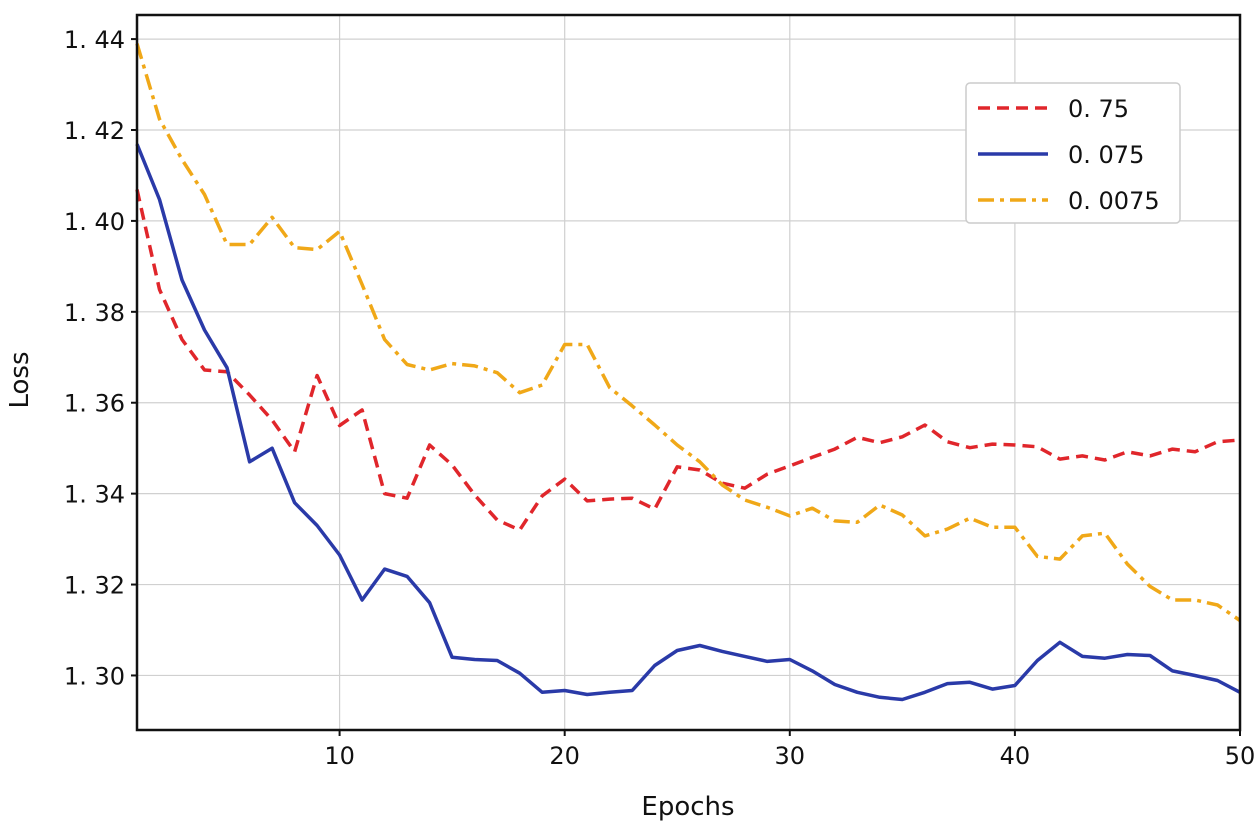 The width and height of the screenshot is (1260, 827). Describe the element at coordinates (1015, 756) in the screenshot. I see `x-tick-label: 40` at that location.